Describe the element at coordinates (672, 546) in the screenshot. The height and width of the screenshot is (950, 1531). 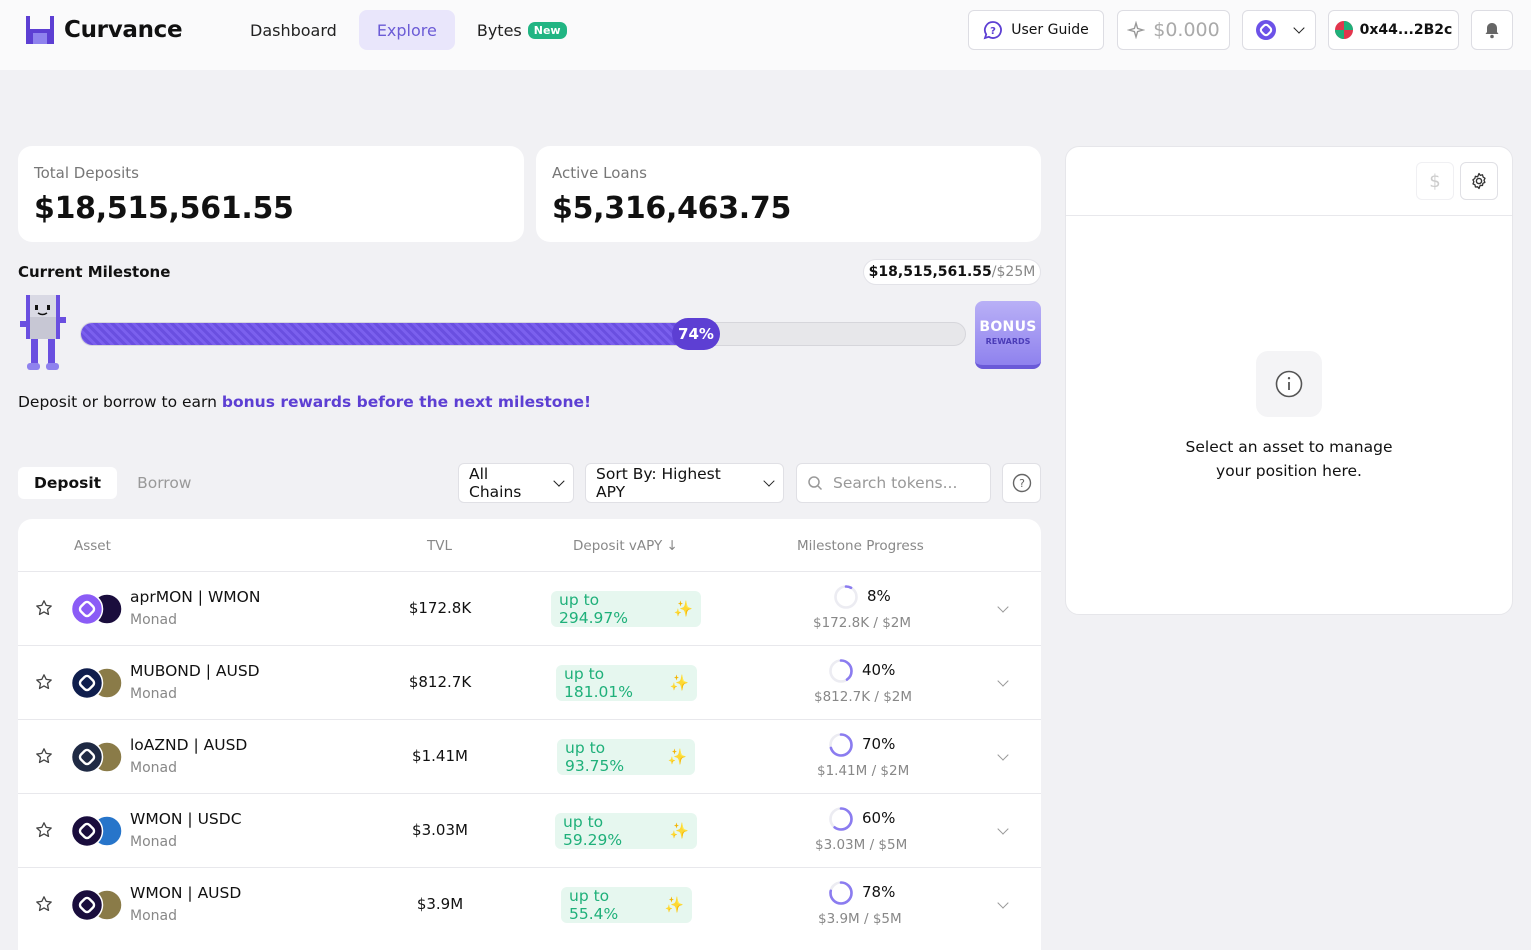
I see `sort-arrow-down-icon: ↓` at that location.